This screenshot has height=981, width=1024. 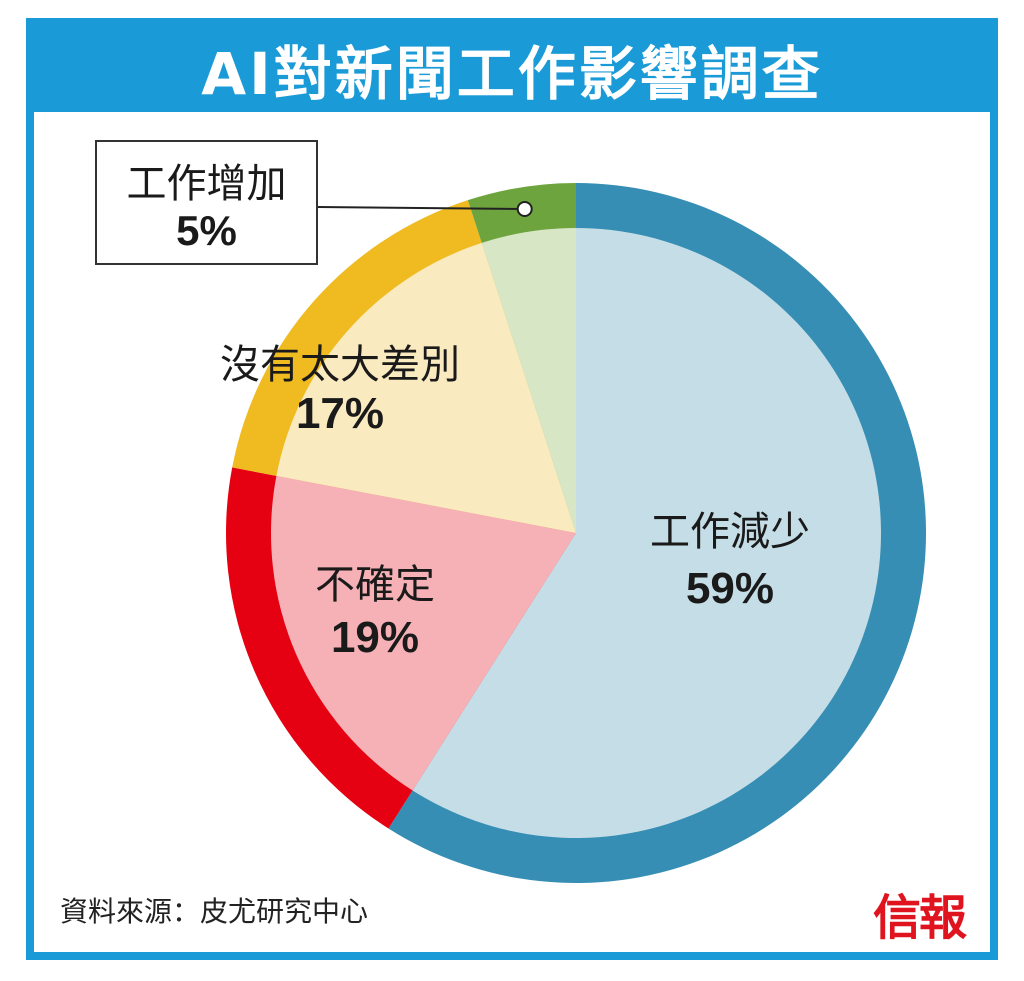 What do you see at coordinates (512, 74) in the screenshot?
I see `chart-title: AI對新聞工作影響調查` at bounding box center [512, 74].